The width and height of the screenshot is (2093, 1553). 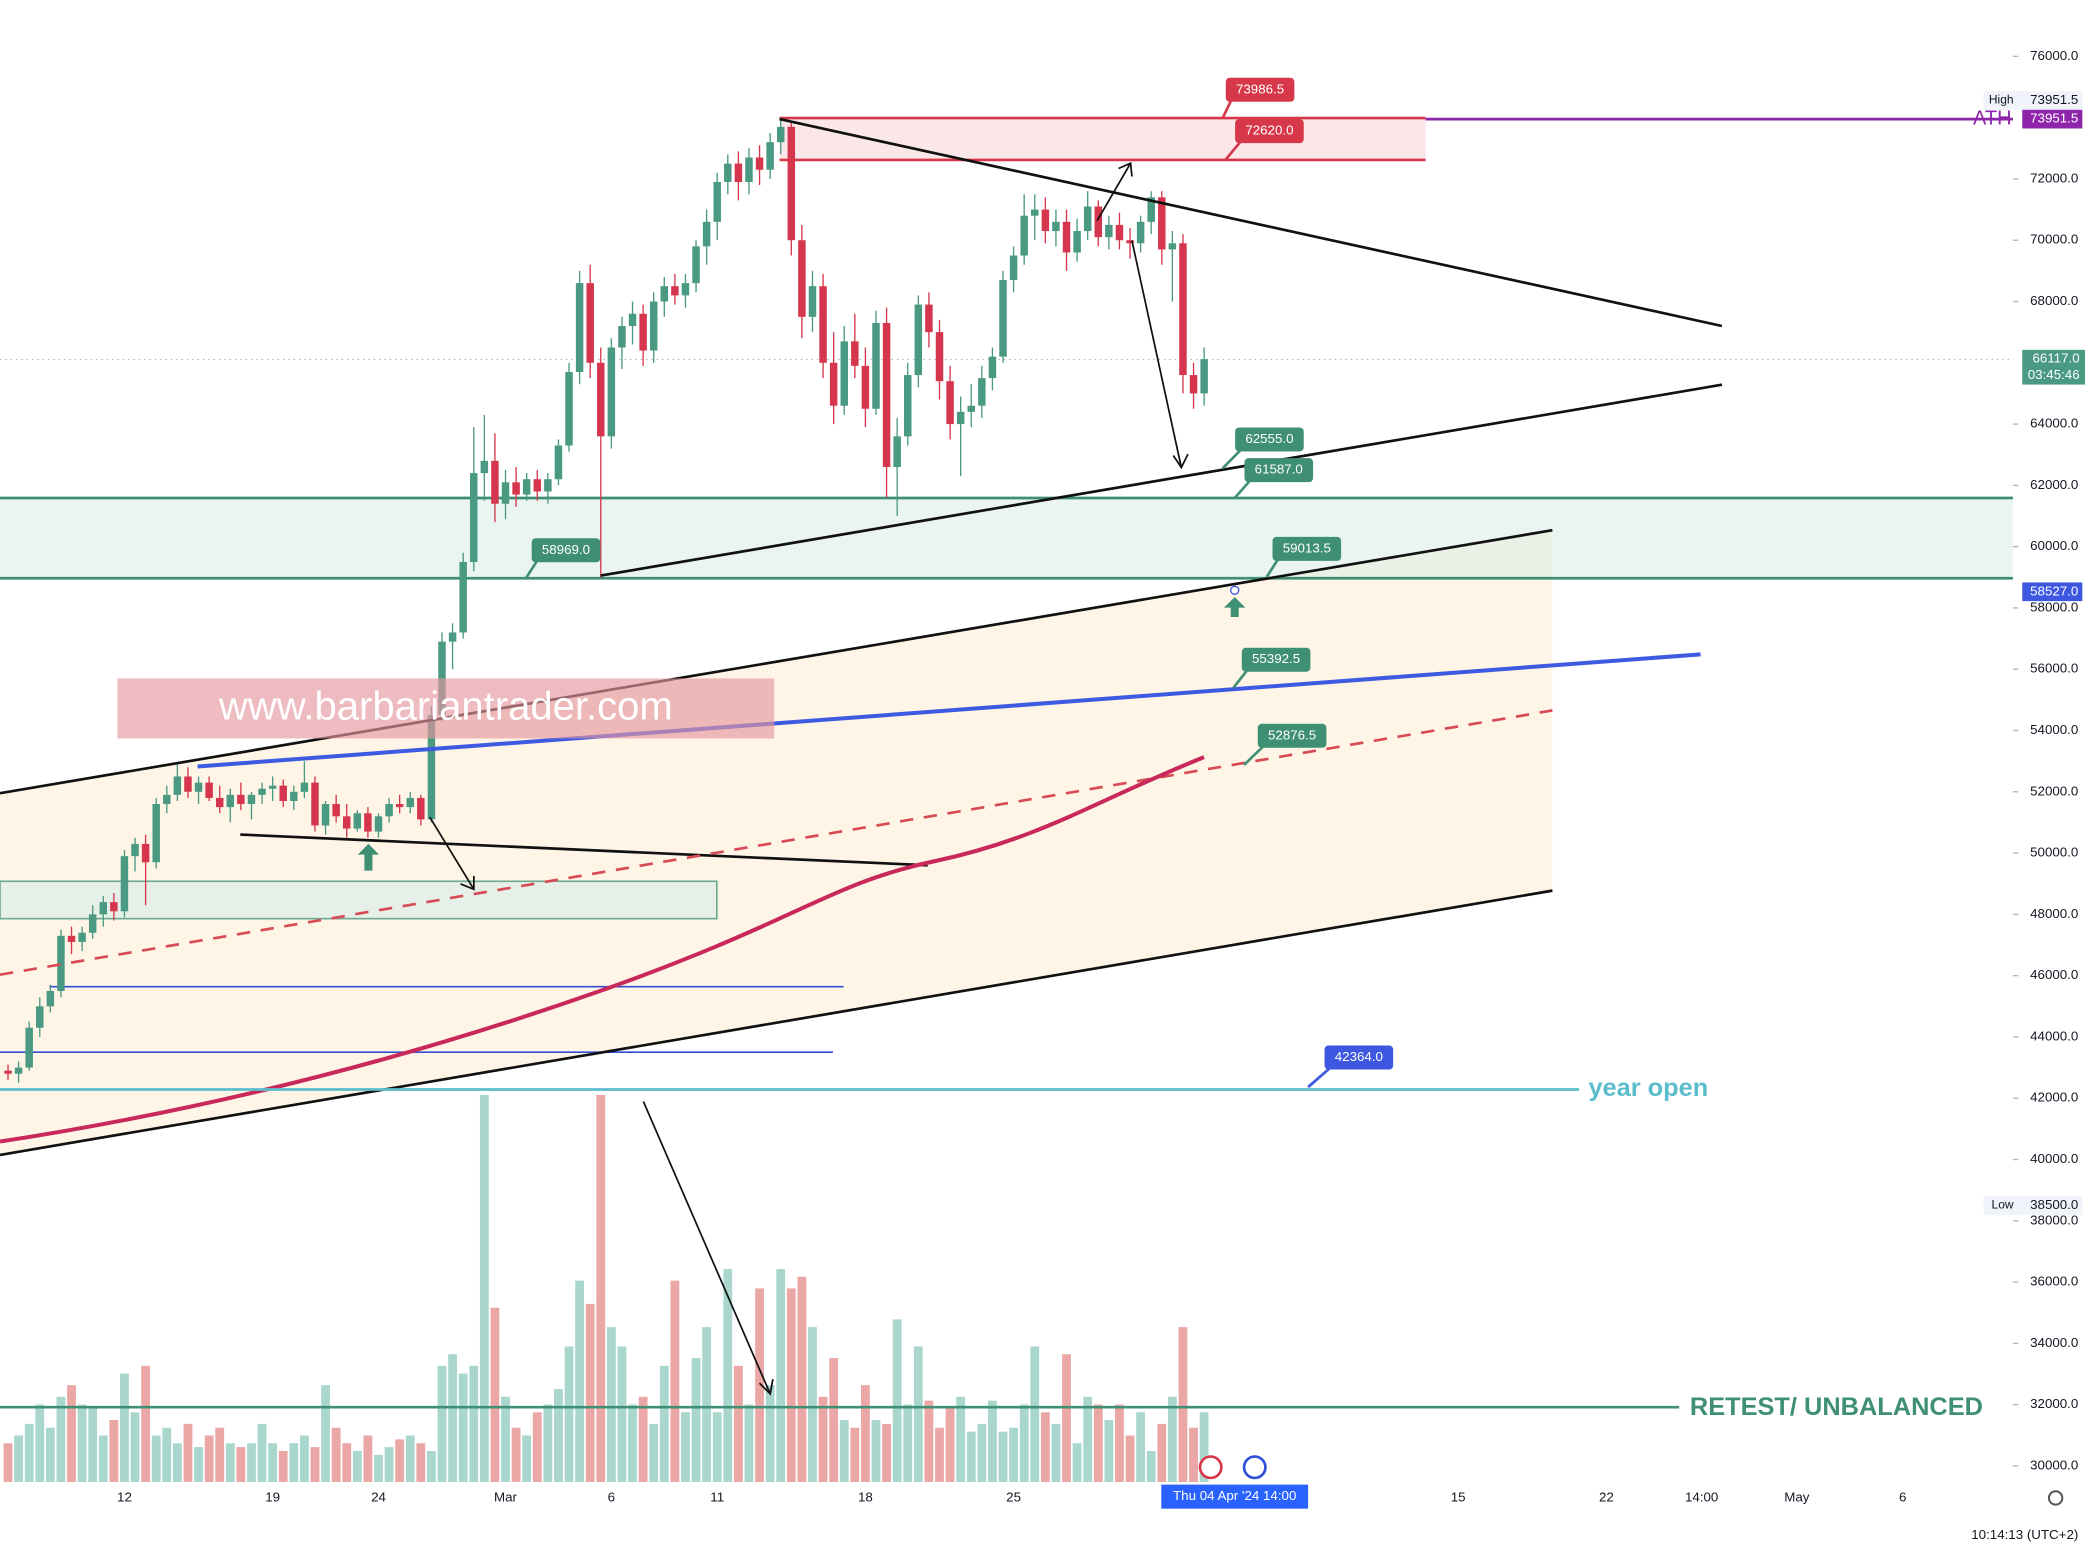 I want to click on trend-line, so click(x=584, y=850).